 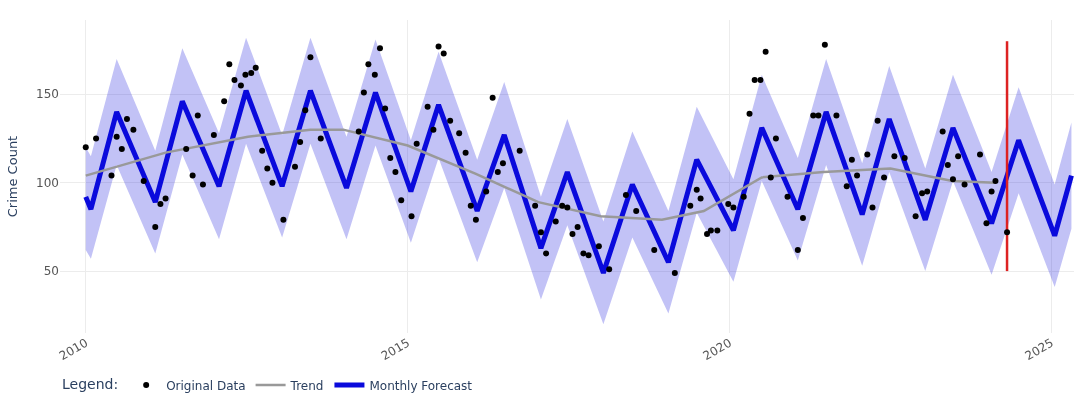 What do you see at coordinates (47, 182) in the screenshot?
I see `y-tick-label: 100` at bounding box center [47, 182].